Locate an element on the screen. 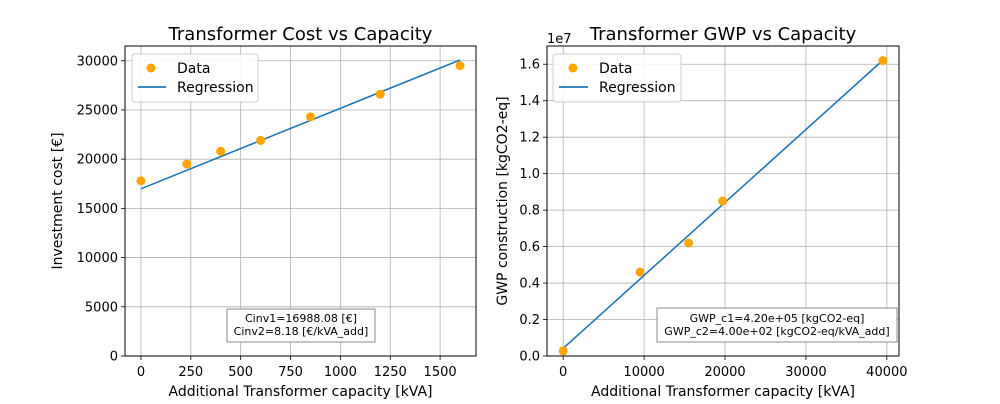  y-tick-label: 10000 is located at coordinates (97, 258).